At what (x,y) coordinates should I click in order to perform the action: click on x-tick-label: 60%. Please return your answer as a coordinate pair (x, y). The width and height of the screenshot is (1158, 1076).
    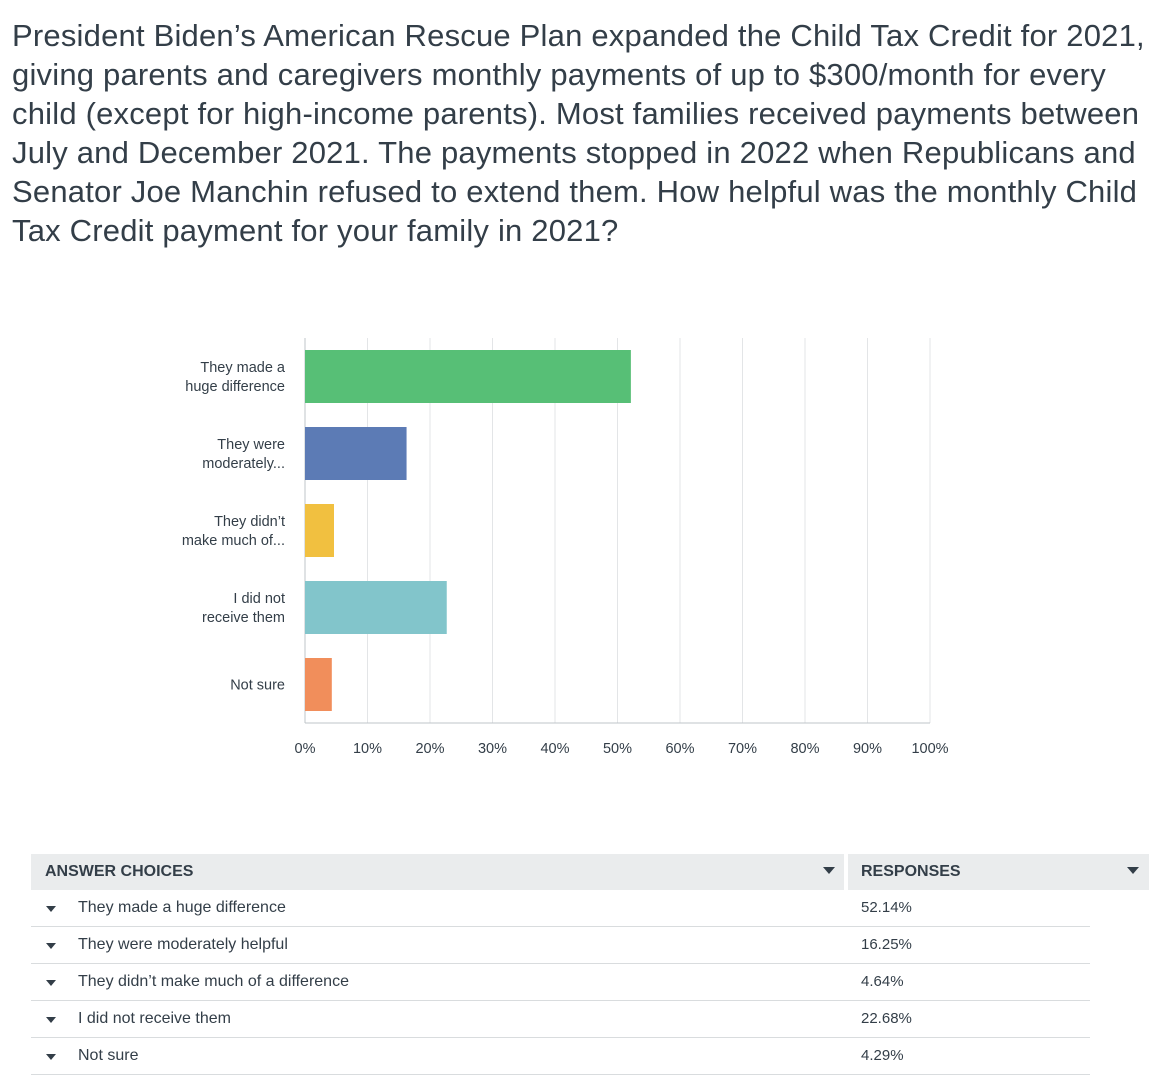
    Looking at the image, I should click on (679, 749).